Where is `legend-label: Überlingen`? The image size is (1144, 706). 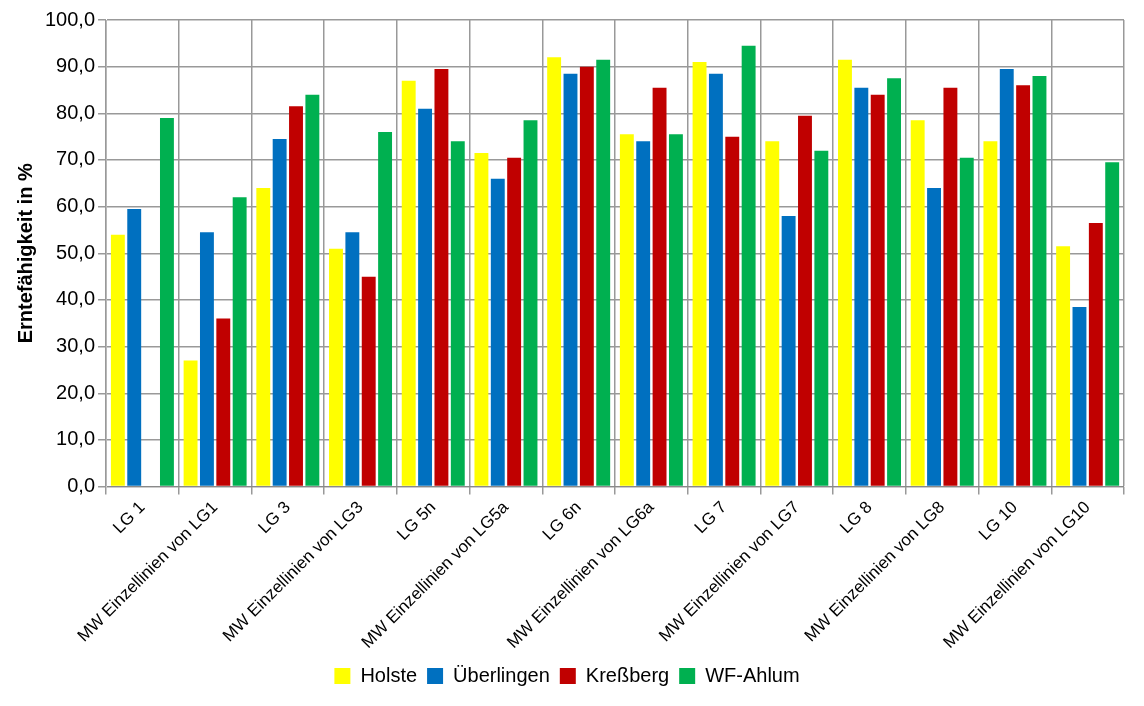
legend-label: Überlingen is located at coordinates (501, 674).